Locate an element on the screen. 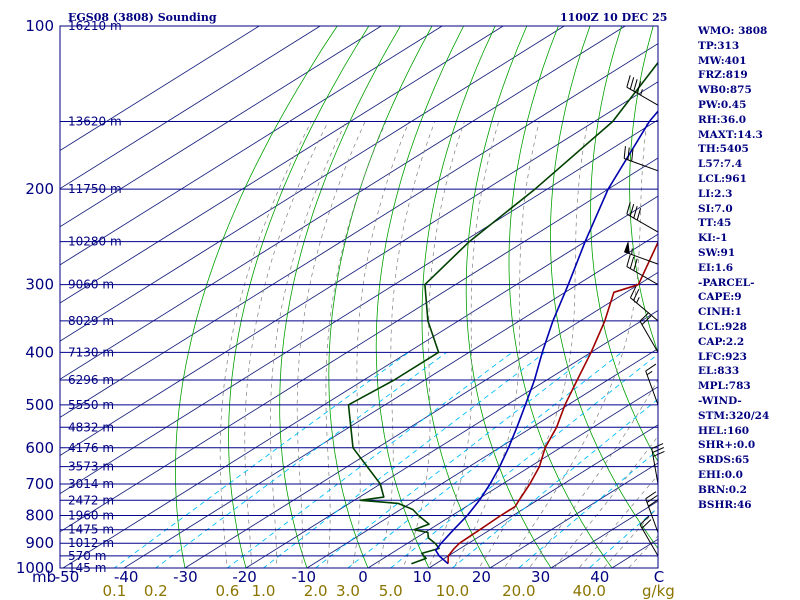 This screenshot has width=800, height=600. sounding-index: EL:833 is located at coordinates (719, 371).